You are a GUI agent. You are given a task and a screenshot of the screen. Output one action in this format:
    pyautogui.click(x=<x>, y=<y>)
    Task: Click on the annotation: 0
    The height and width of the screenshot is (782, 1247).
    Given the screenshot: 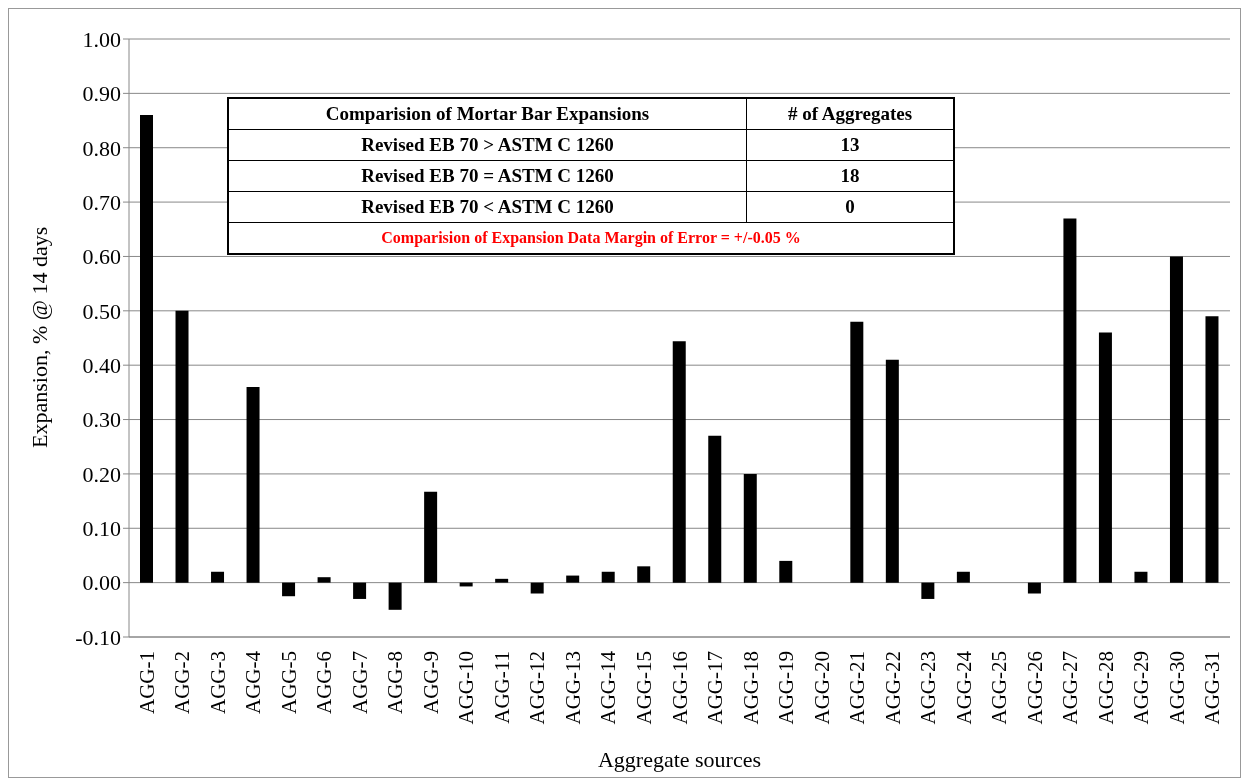 What is the action you would take?
    pyautogui.click(x=850, y=207)
    